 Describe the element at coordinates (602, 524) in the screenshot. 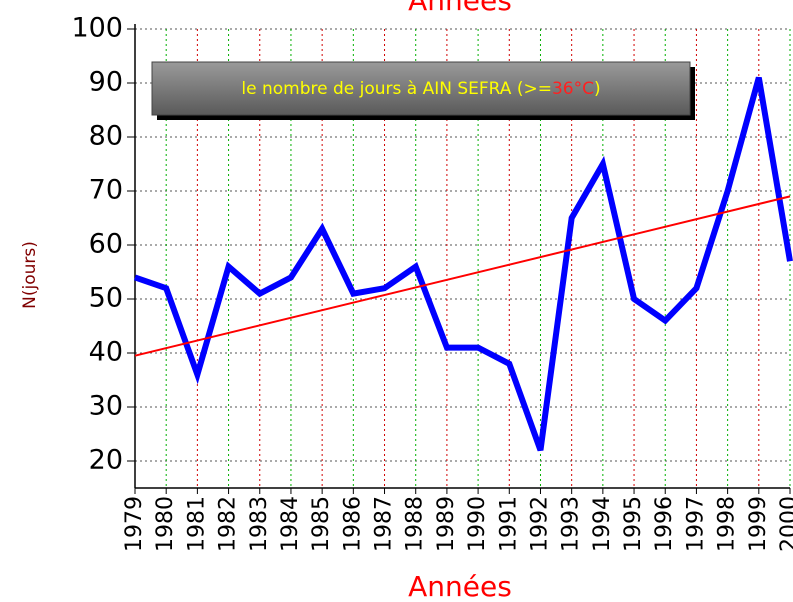

I see `x-tick-label: 1994` at that location.